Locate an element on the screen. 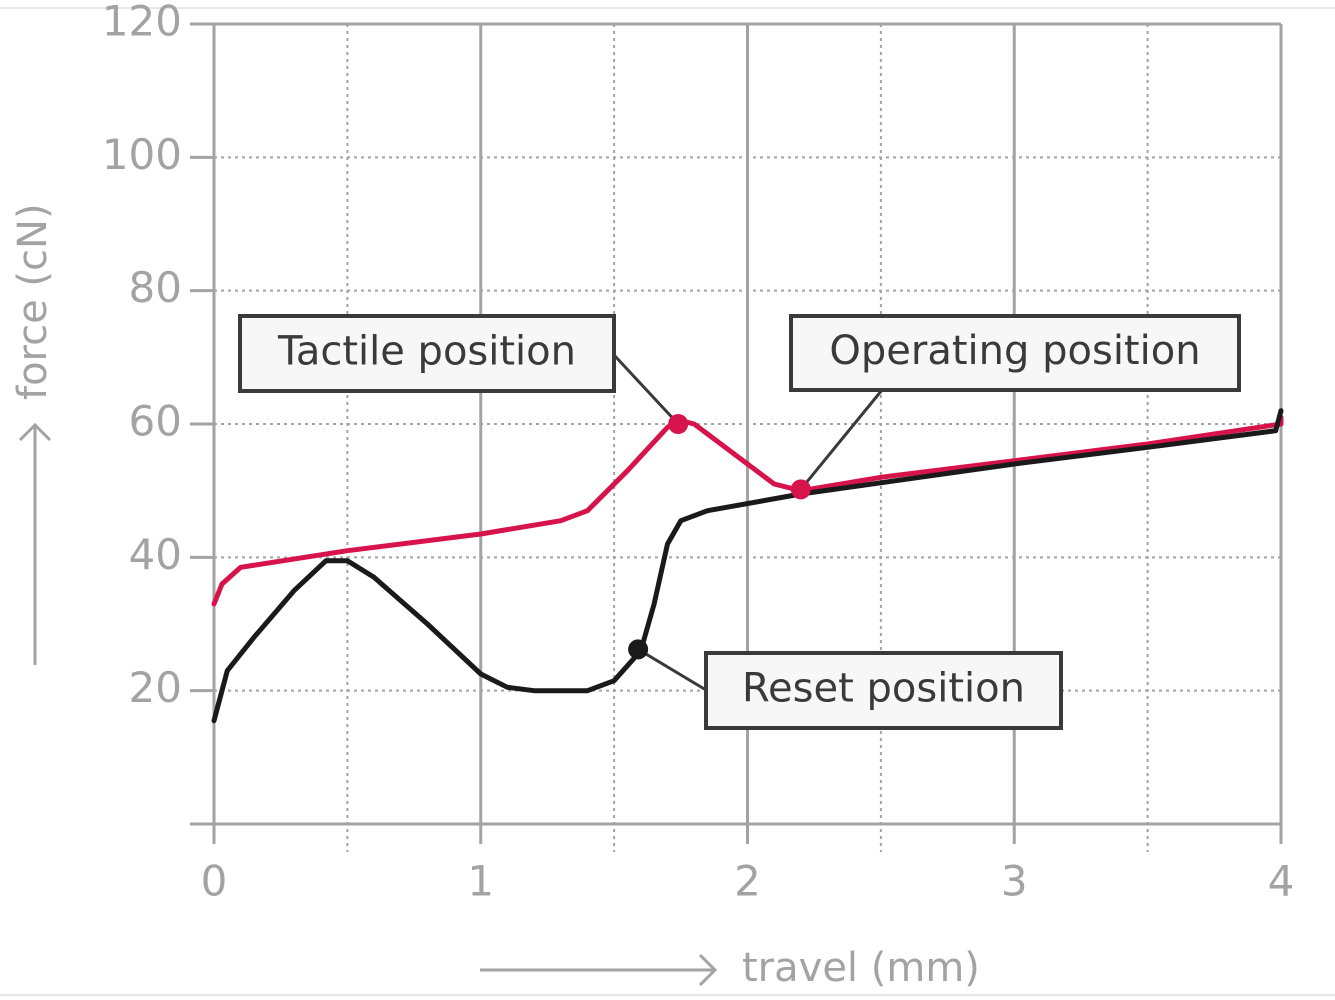  annotation-text: Operating position is located at coordinates (1014, 351).